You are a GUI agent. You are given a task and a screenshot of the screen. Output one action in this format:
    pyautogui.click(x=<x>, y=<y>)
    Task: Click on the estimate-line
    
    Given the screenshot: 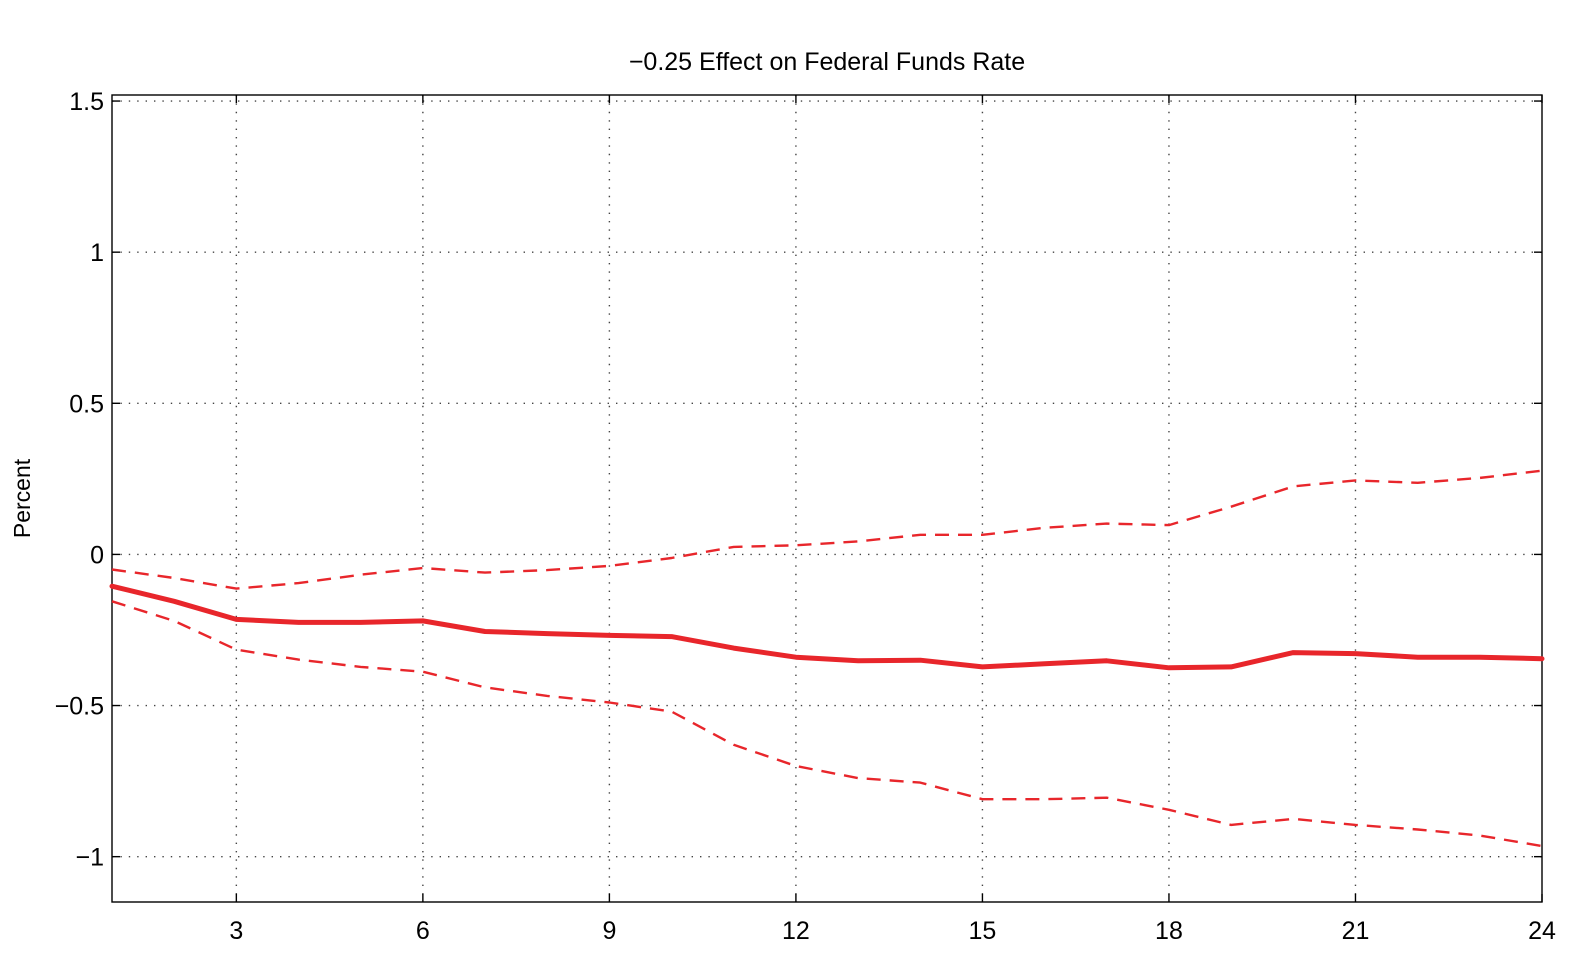 What is the action you would take?
    pyautogui.click(x=827, y=627)
    